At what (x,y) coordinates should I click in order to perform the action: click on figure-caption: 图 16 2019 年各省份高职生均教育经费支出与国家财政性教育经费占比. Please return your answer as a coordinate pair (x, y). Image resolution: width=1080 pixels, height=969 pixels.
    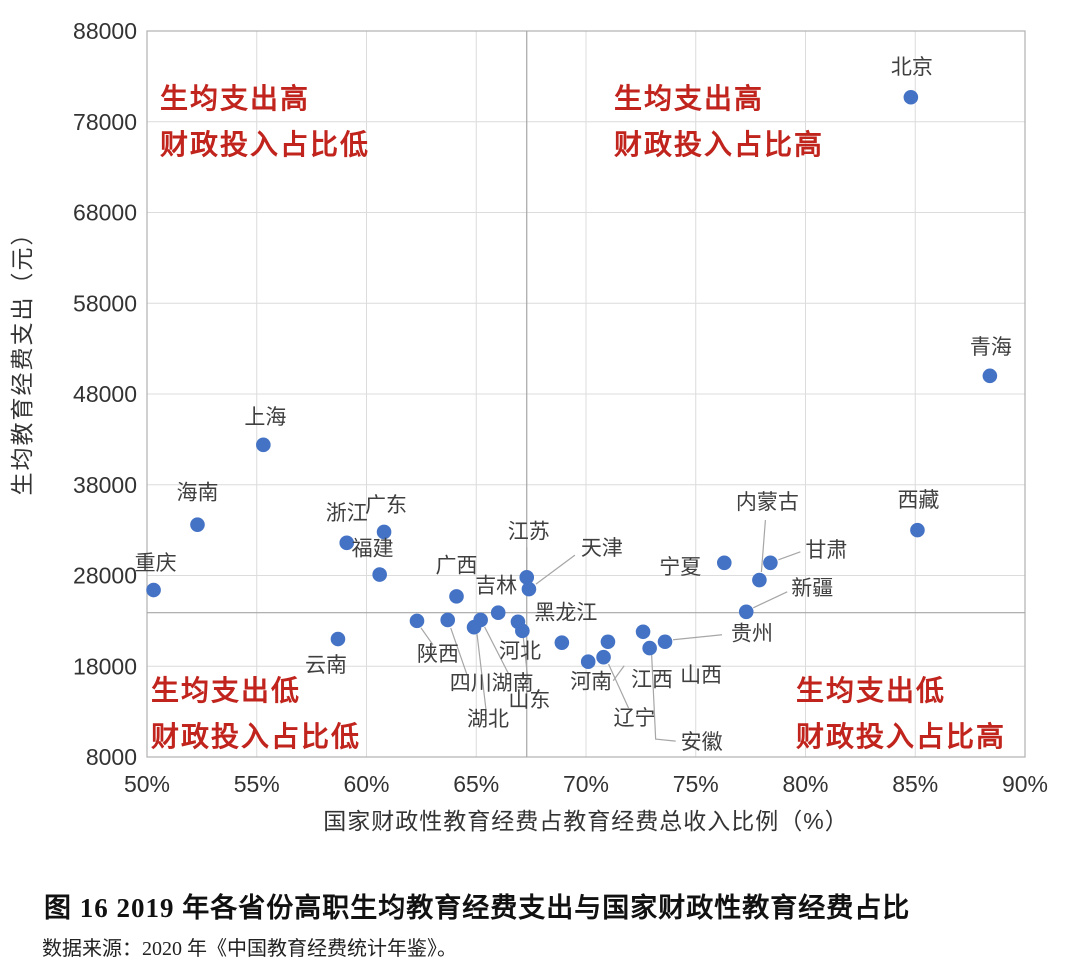
    Looking at the image, I should click on (477, 908).